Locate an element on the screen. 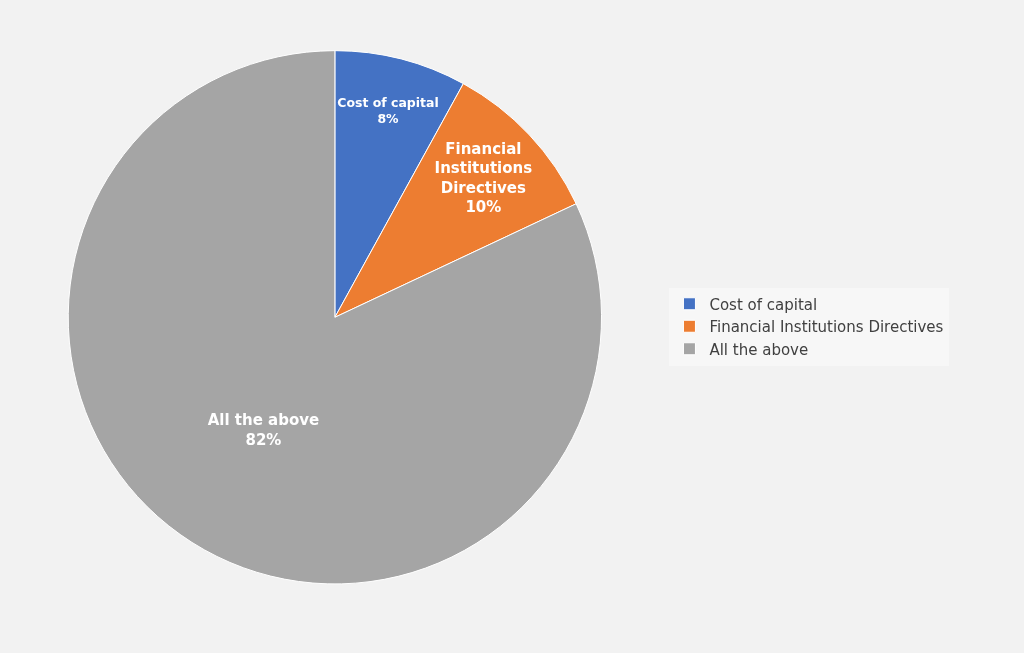  legend-label: Financial Institutions Directives is located at coordinates (826, 327).